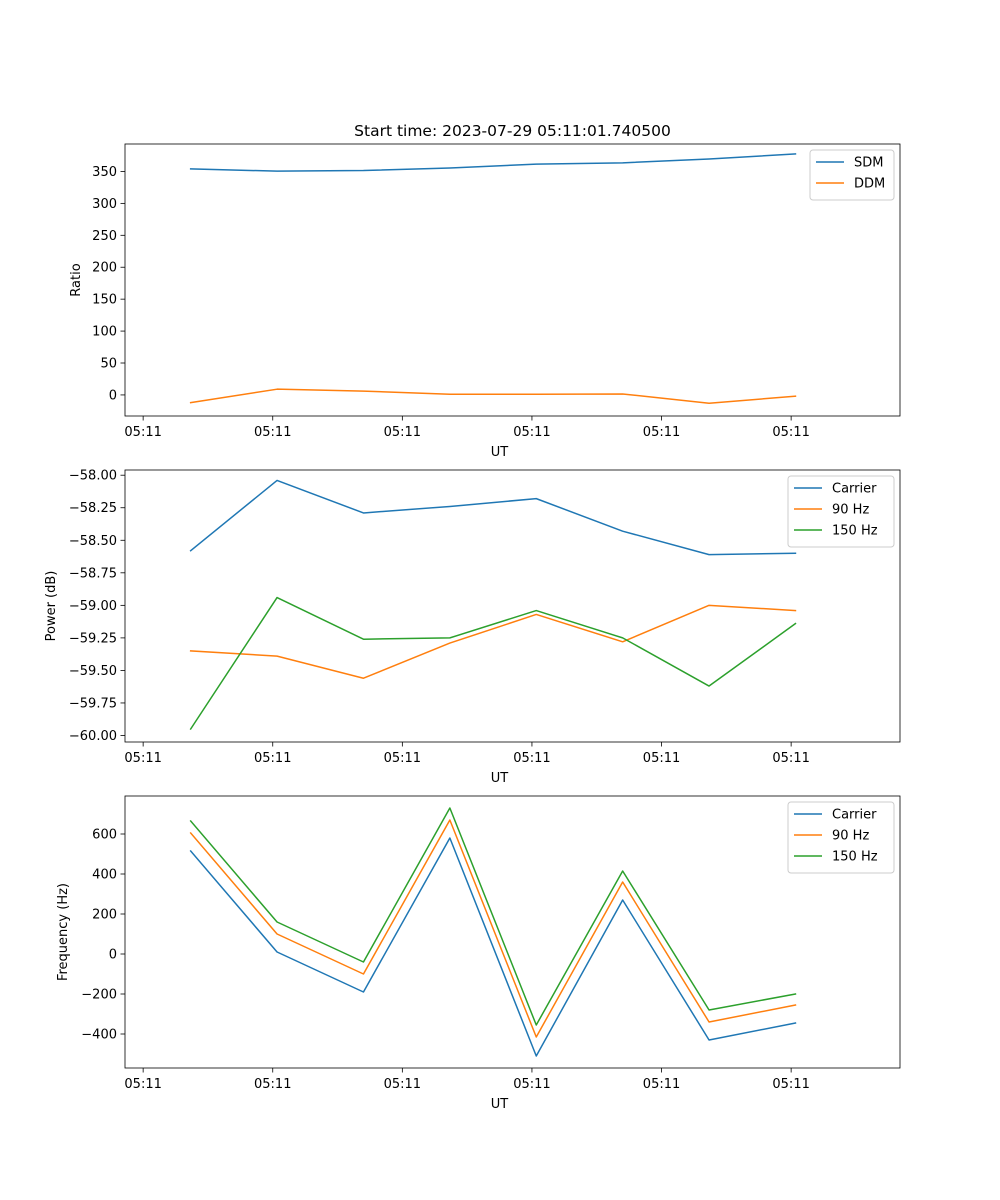 The image size is (1000, 1200). I want to click on y-tick-label: 150, so click(104, 300).